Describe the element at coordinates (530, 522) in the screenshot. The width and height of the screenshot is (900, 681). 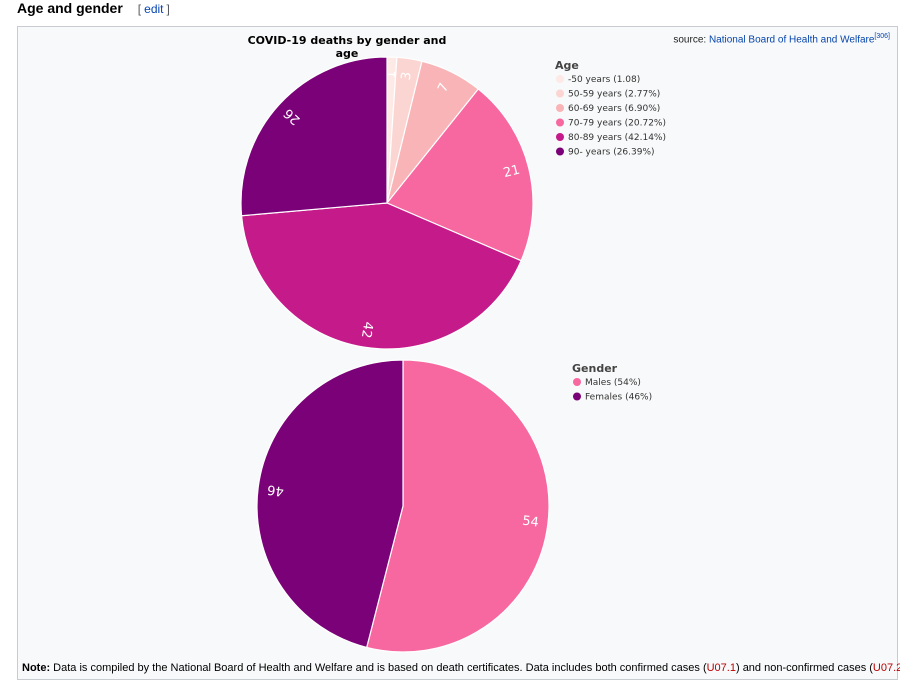
I see `pie2-slice-label-1: 54` at that location.